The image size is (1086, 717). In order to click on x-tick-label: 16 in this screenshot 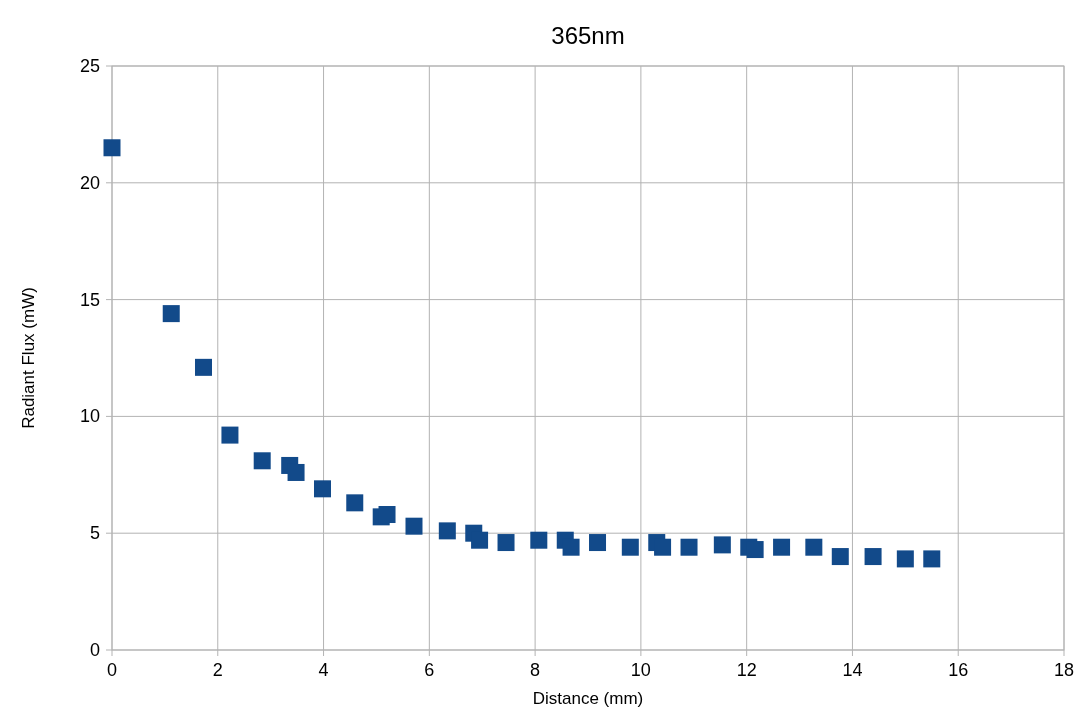, I will do `click(958, 670)`.